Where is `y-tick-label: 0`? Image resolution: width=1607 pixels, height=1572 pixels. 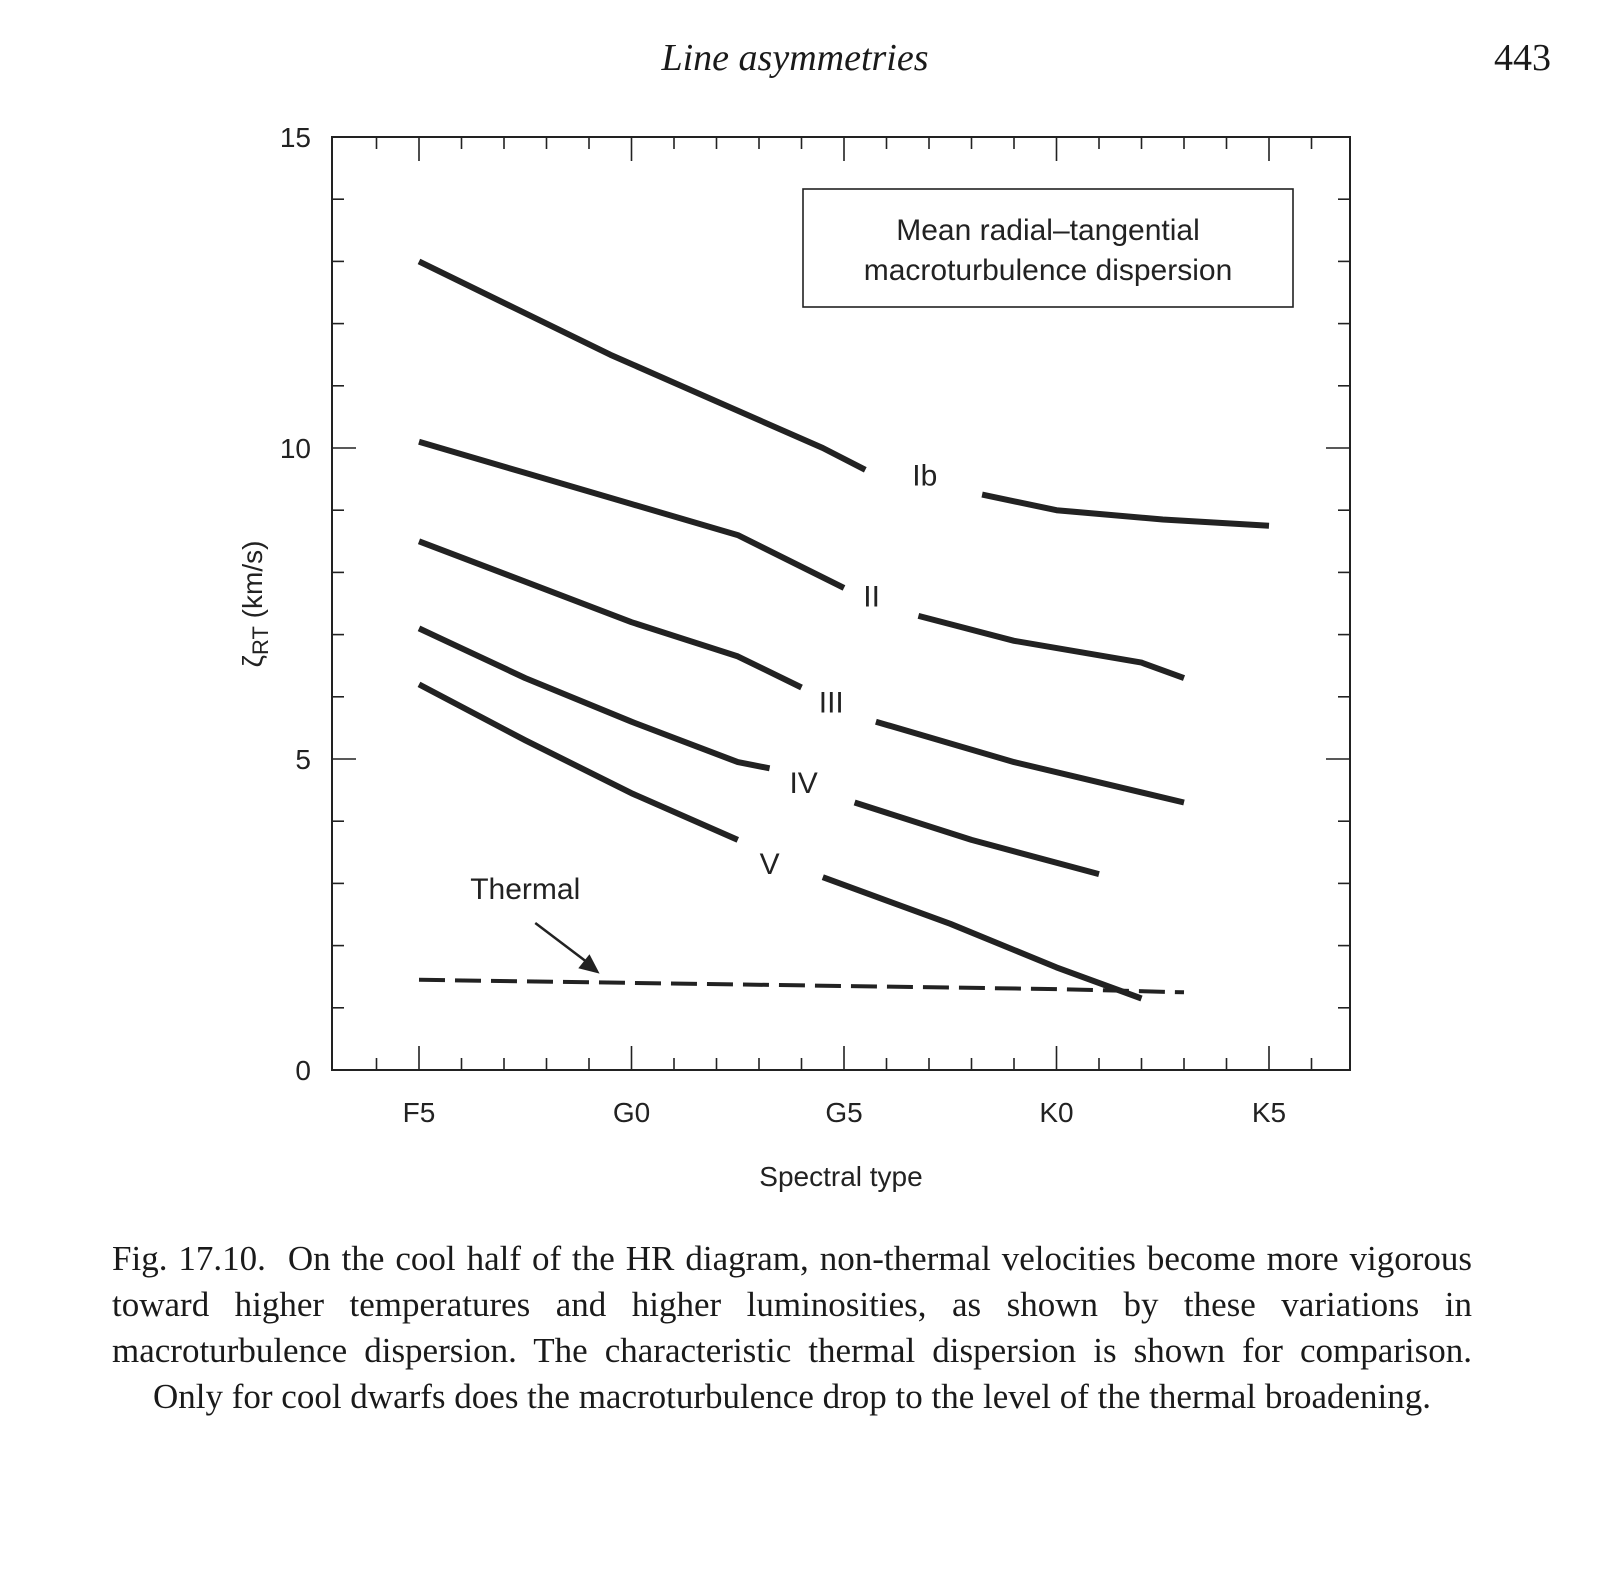
y-tick-label: 0 is located at coordinates (303, 1070).